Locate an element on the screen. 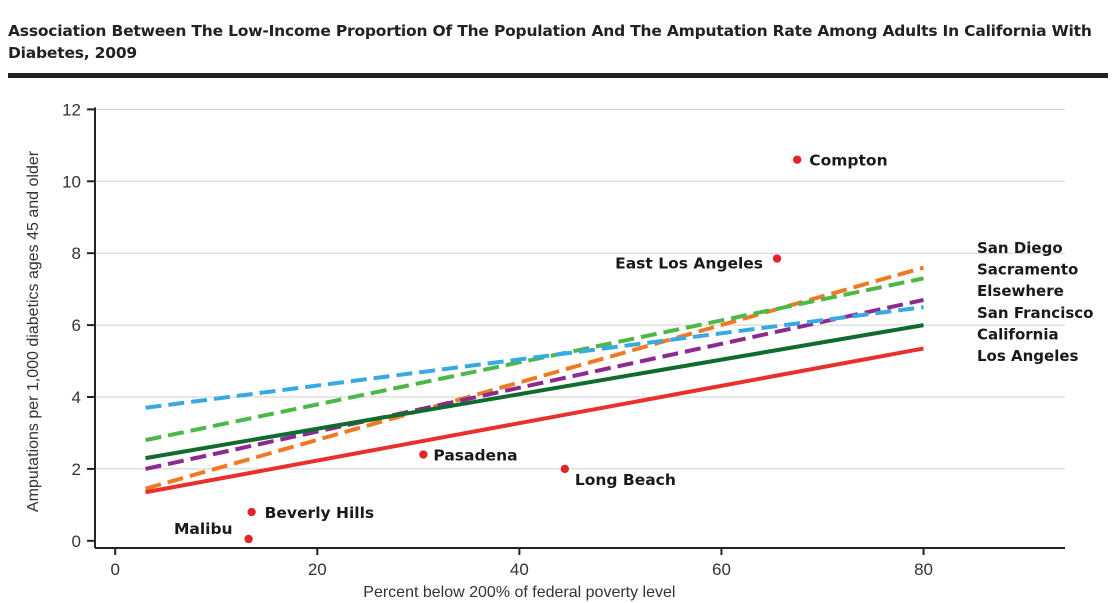 The image size is (1116, 603). legend-entry: San Diego is located at coordinates (1020, 248).